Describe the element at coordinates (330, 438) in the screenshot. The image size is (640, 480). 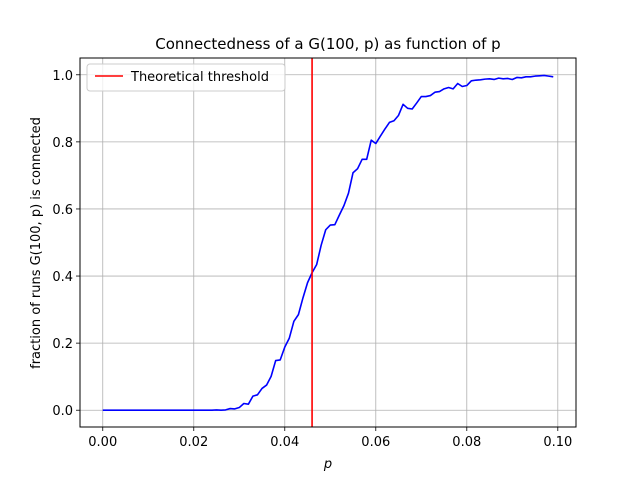
I see `x-axis: 0.00 0.02 0.04 0.06 0.08 0.10` at that location.